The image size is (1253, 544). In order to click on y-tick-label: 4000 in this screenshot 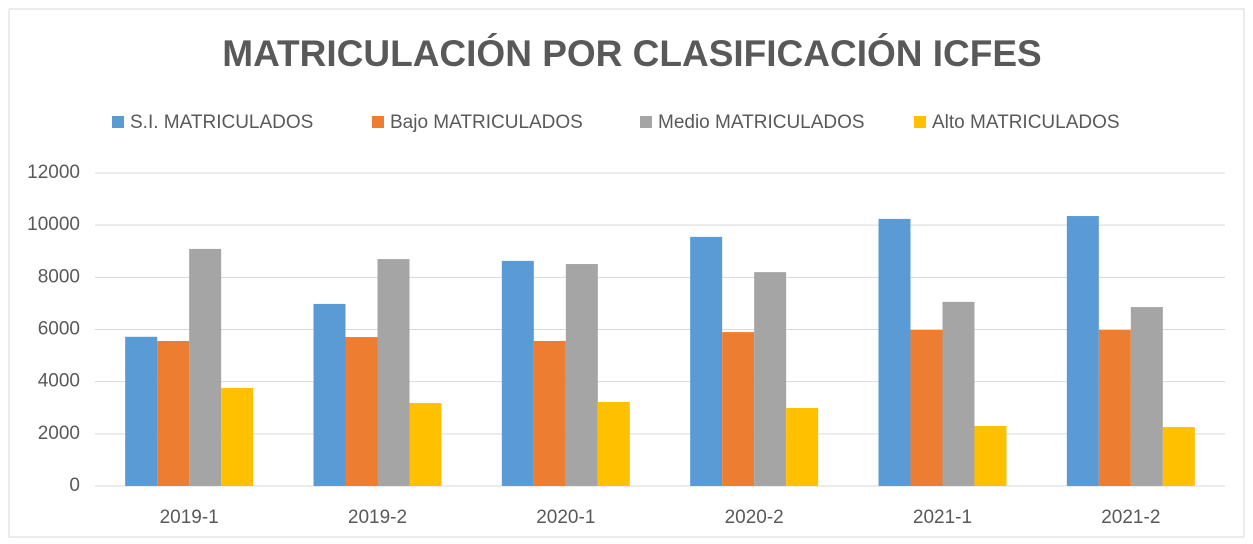, I will do `click(59, 381)`.